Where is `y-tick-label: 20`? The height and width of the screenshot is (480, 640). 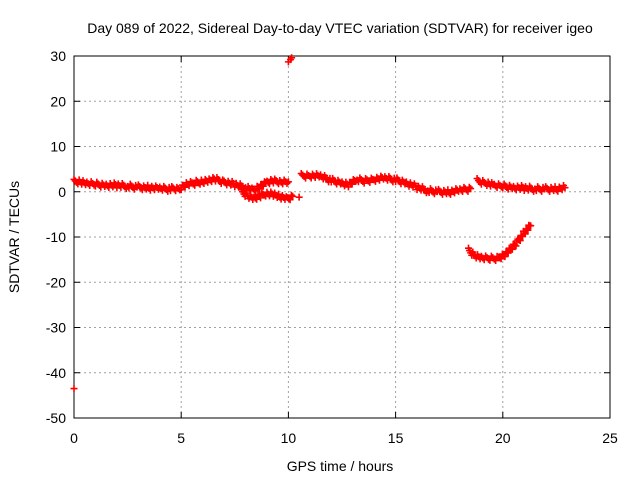 y-tick-label: 20 is located at coordinates (58, 101).